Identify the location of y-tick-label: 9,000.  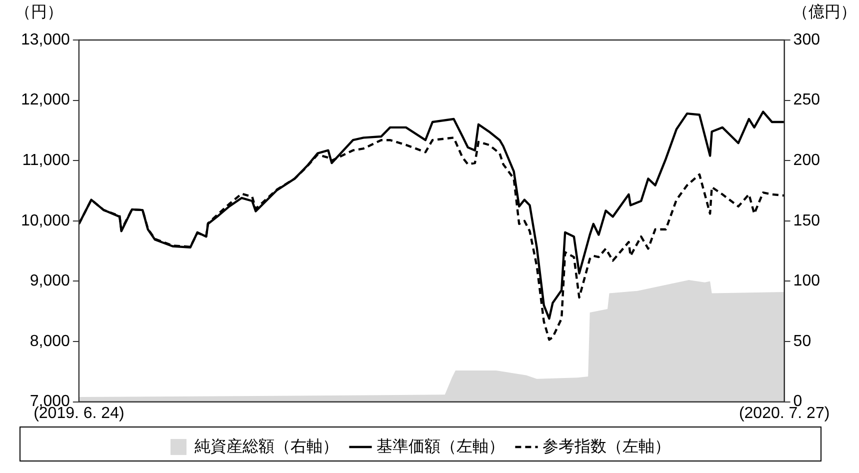
(50, 281).